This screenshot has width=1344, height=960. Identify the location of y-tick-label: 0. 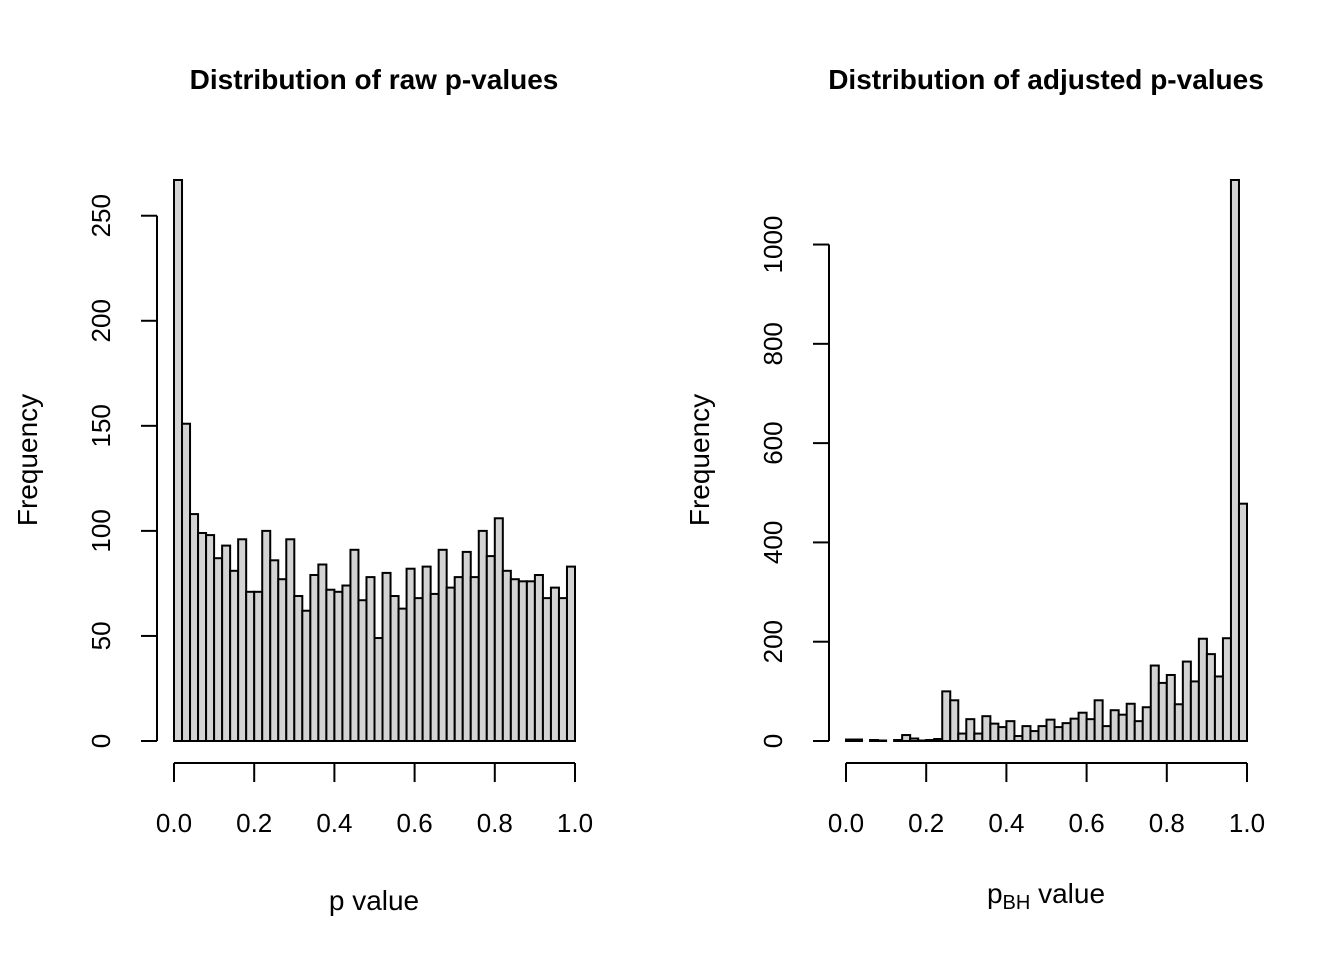
(773, 741).